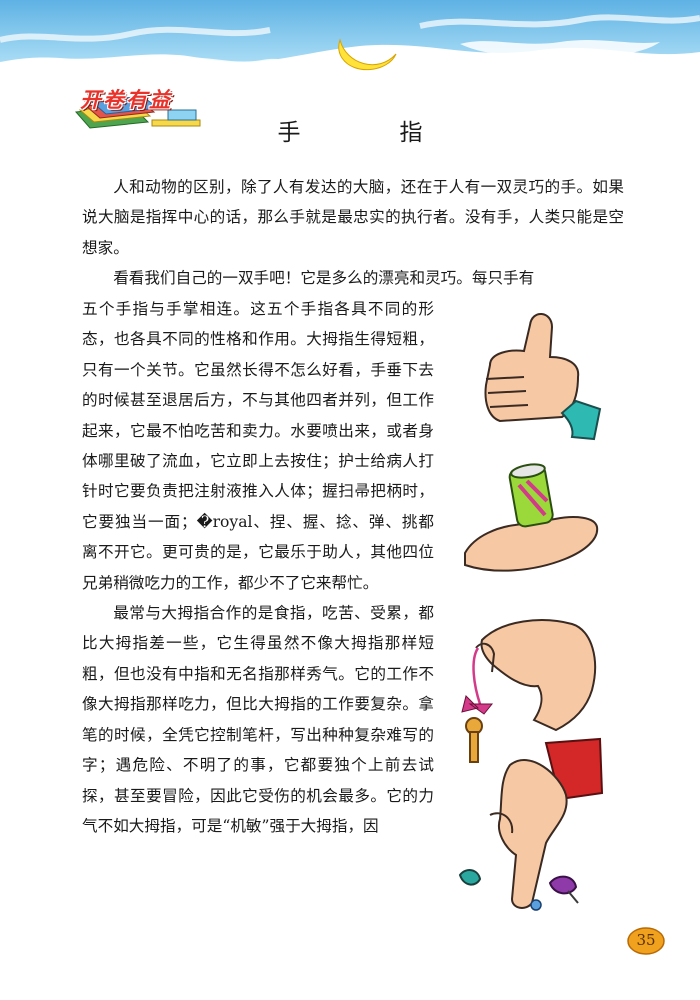  I want to click on page-number-circle, so click(646, 941).